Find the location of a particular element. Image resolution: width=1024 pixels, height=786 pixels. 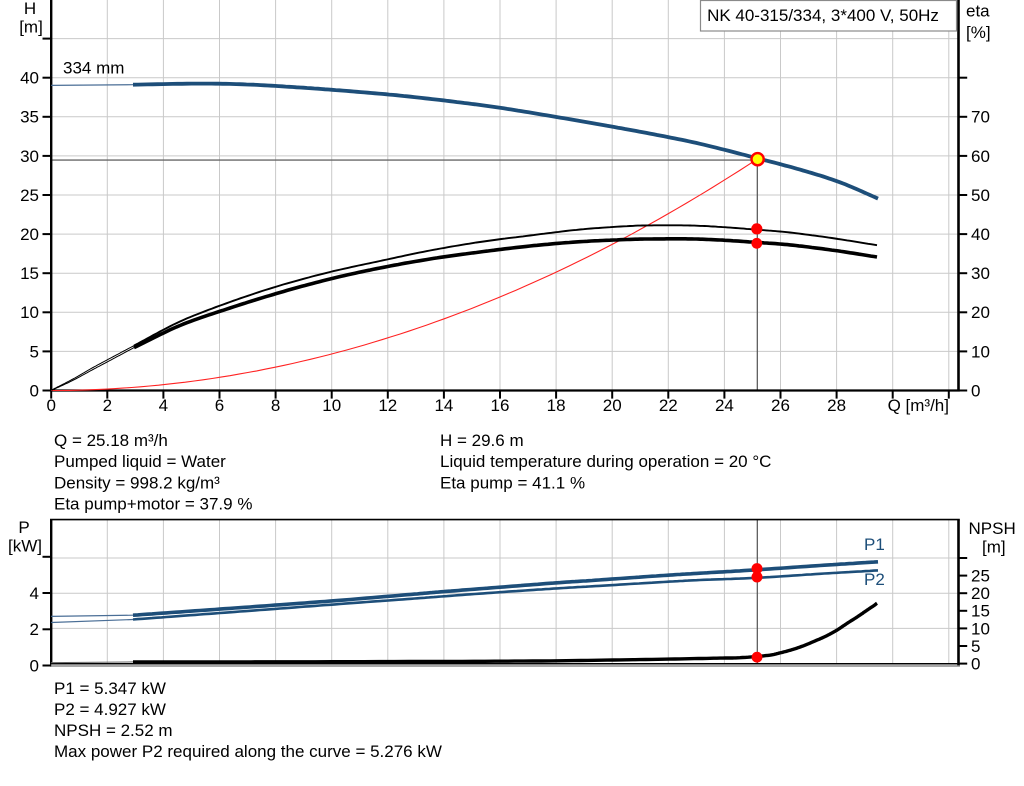

svg-text: Pumped liquid = Water is located at coordinates (140, 461).